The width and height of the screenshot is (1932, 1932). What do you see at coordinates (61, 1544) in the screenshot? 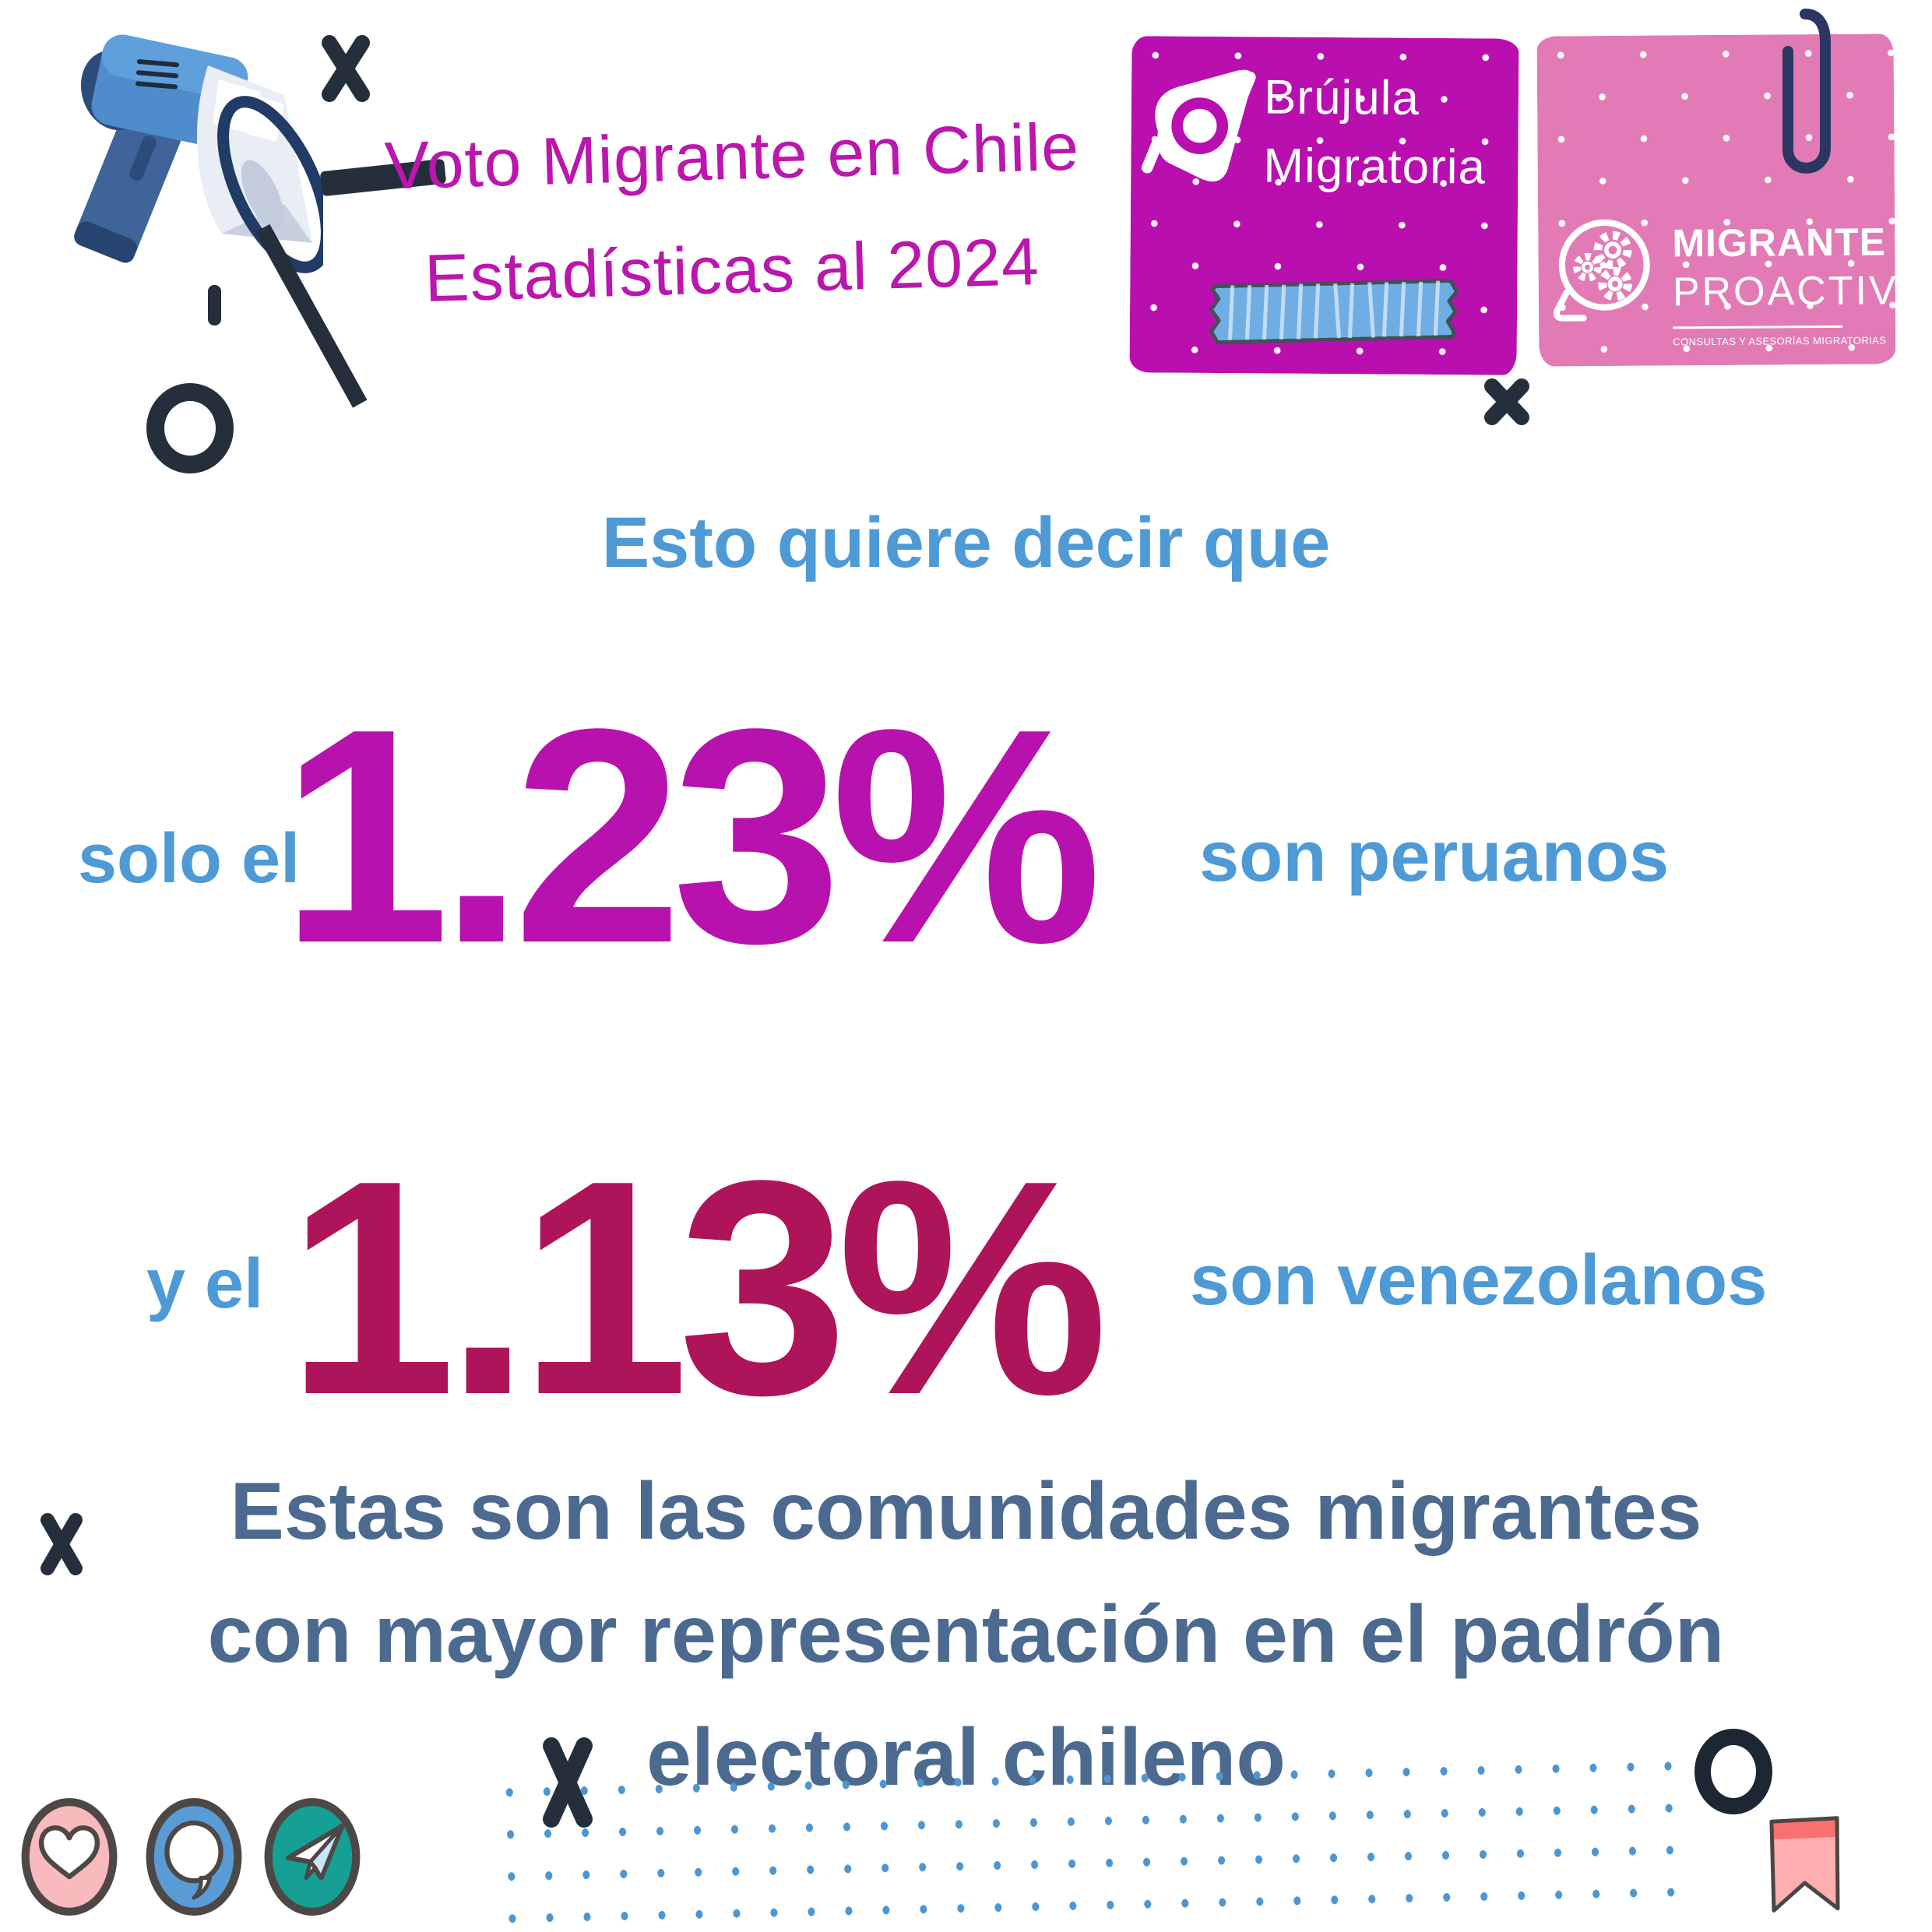
I see `x-mark-left-icon` at bounding box center [61, 1544].